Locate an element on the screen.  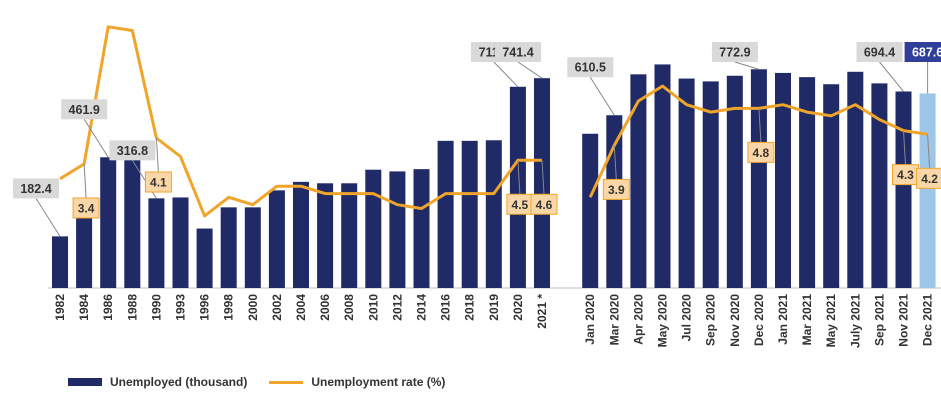
rate-label: 3.9 is located at coordinates (616, 190).